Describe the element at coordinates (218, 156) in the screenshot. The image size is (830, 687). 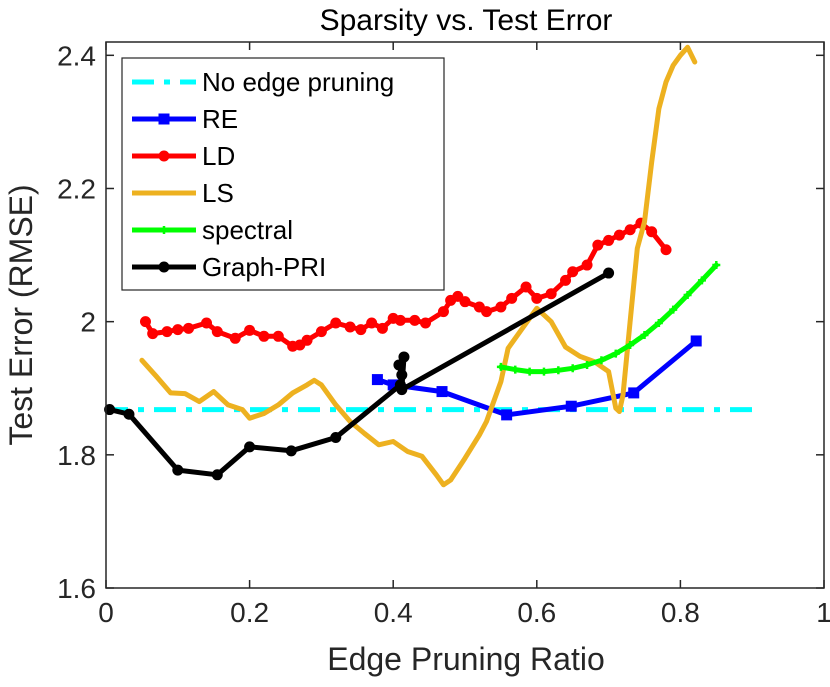
I see `legend-label: LD` at that location.